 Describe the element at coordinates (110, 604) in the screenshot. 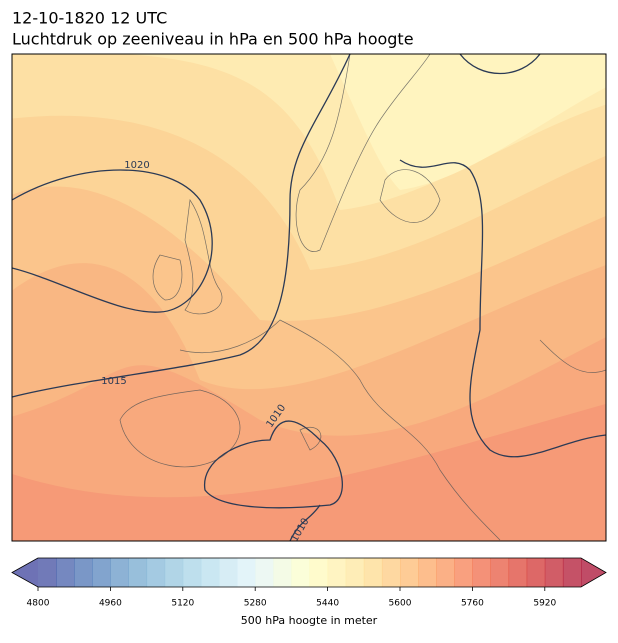

I see `colorbar-tick-label: 4960` at that location.